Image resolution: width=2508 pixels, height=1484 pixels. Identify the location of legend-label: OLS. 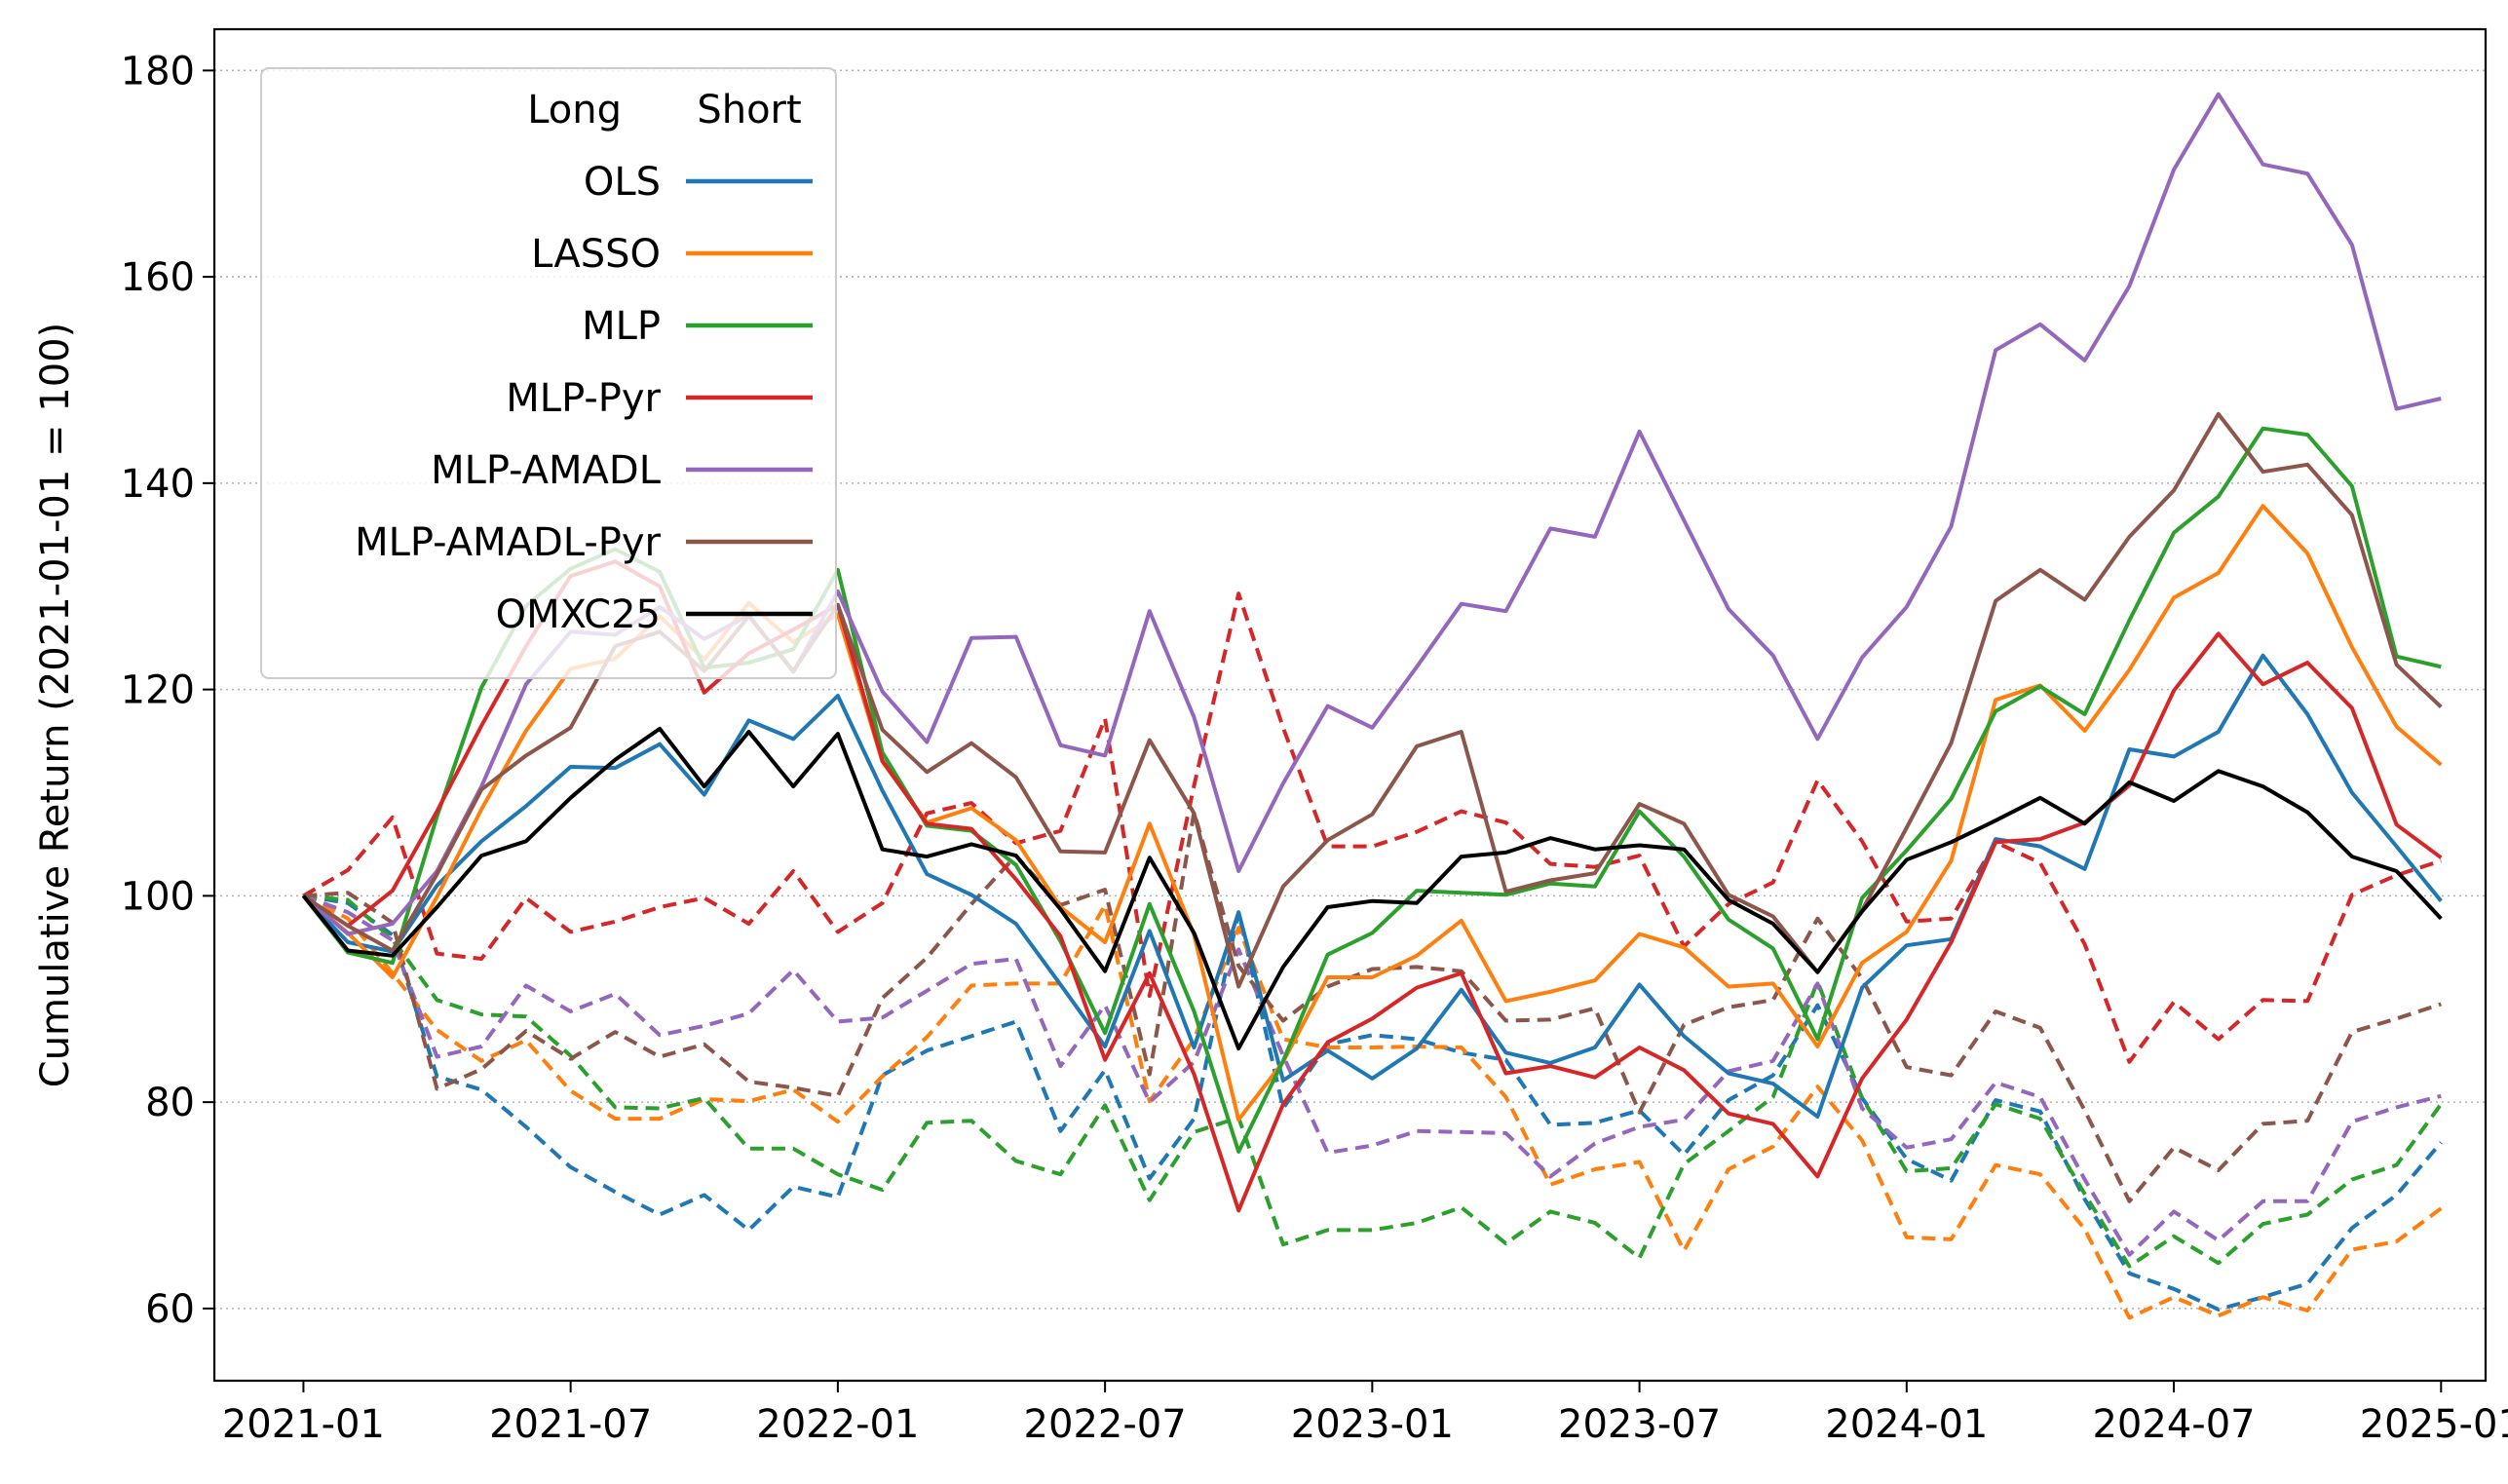
(622, 182).